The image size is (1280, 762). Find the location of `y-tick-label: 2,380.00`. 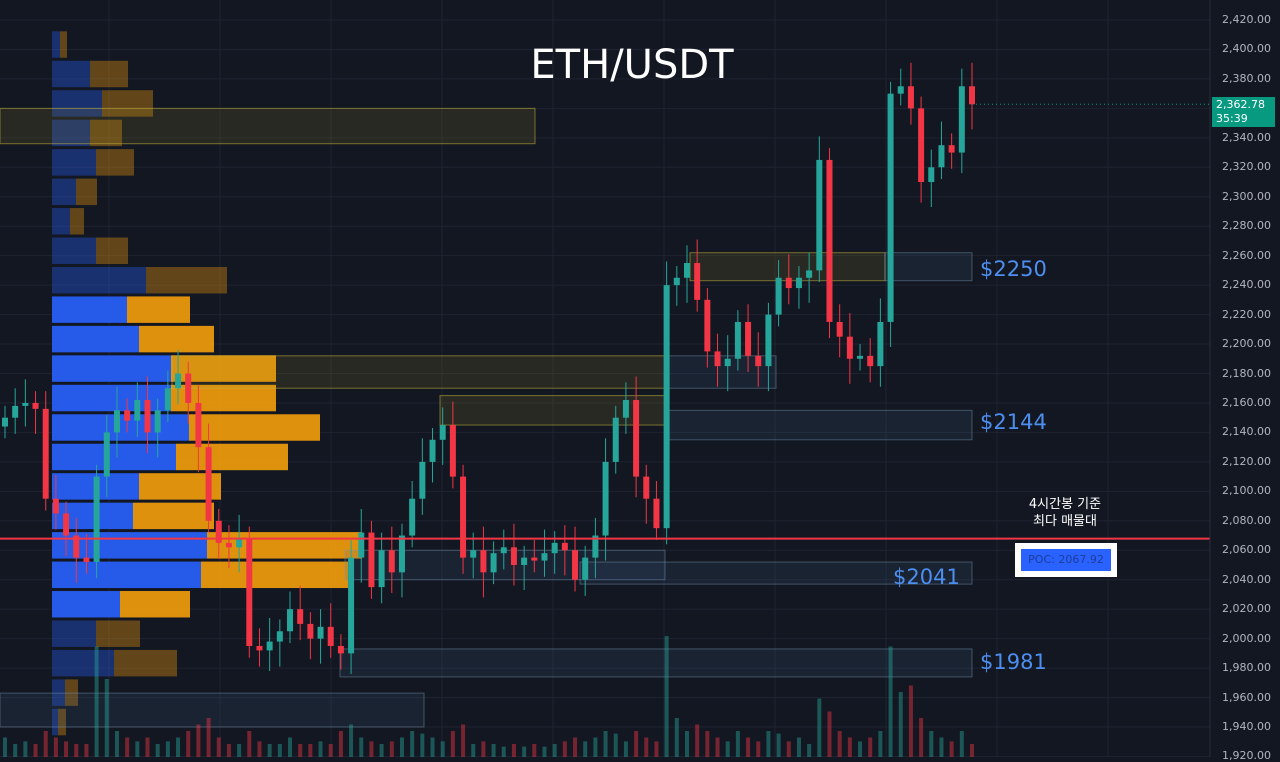

y-tick-label: 2,380.00 is located at coordinates (1246, 78).